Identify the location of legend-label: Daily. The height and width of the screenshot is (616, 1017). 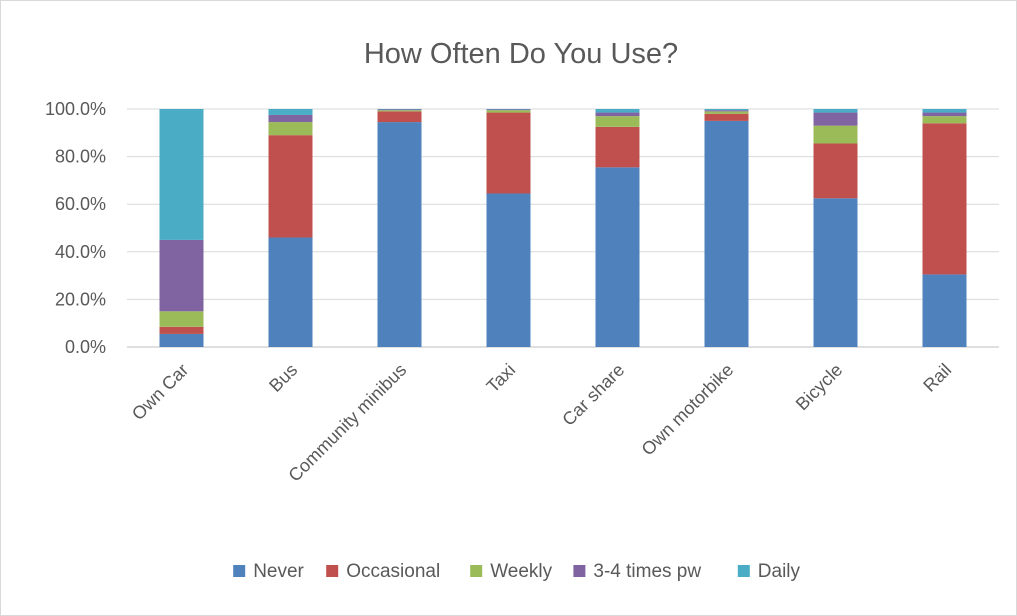
(779, 571).